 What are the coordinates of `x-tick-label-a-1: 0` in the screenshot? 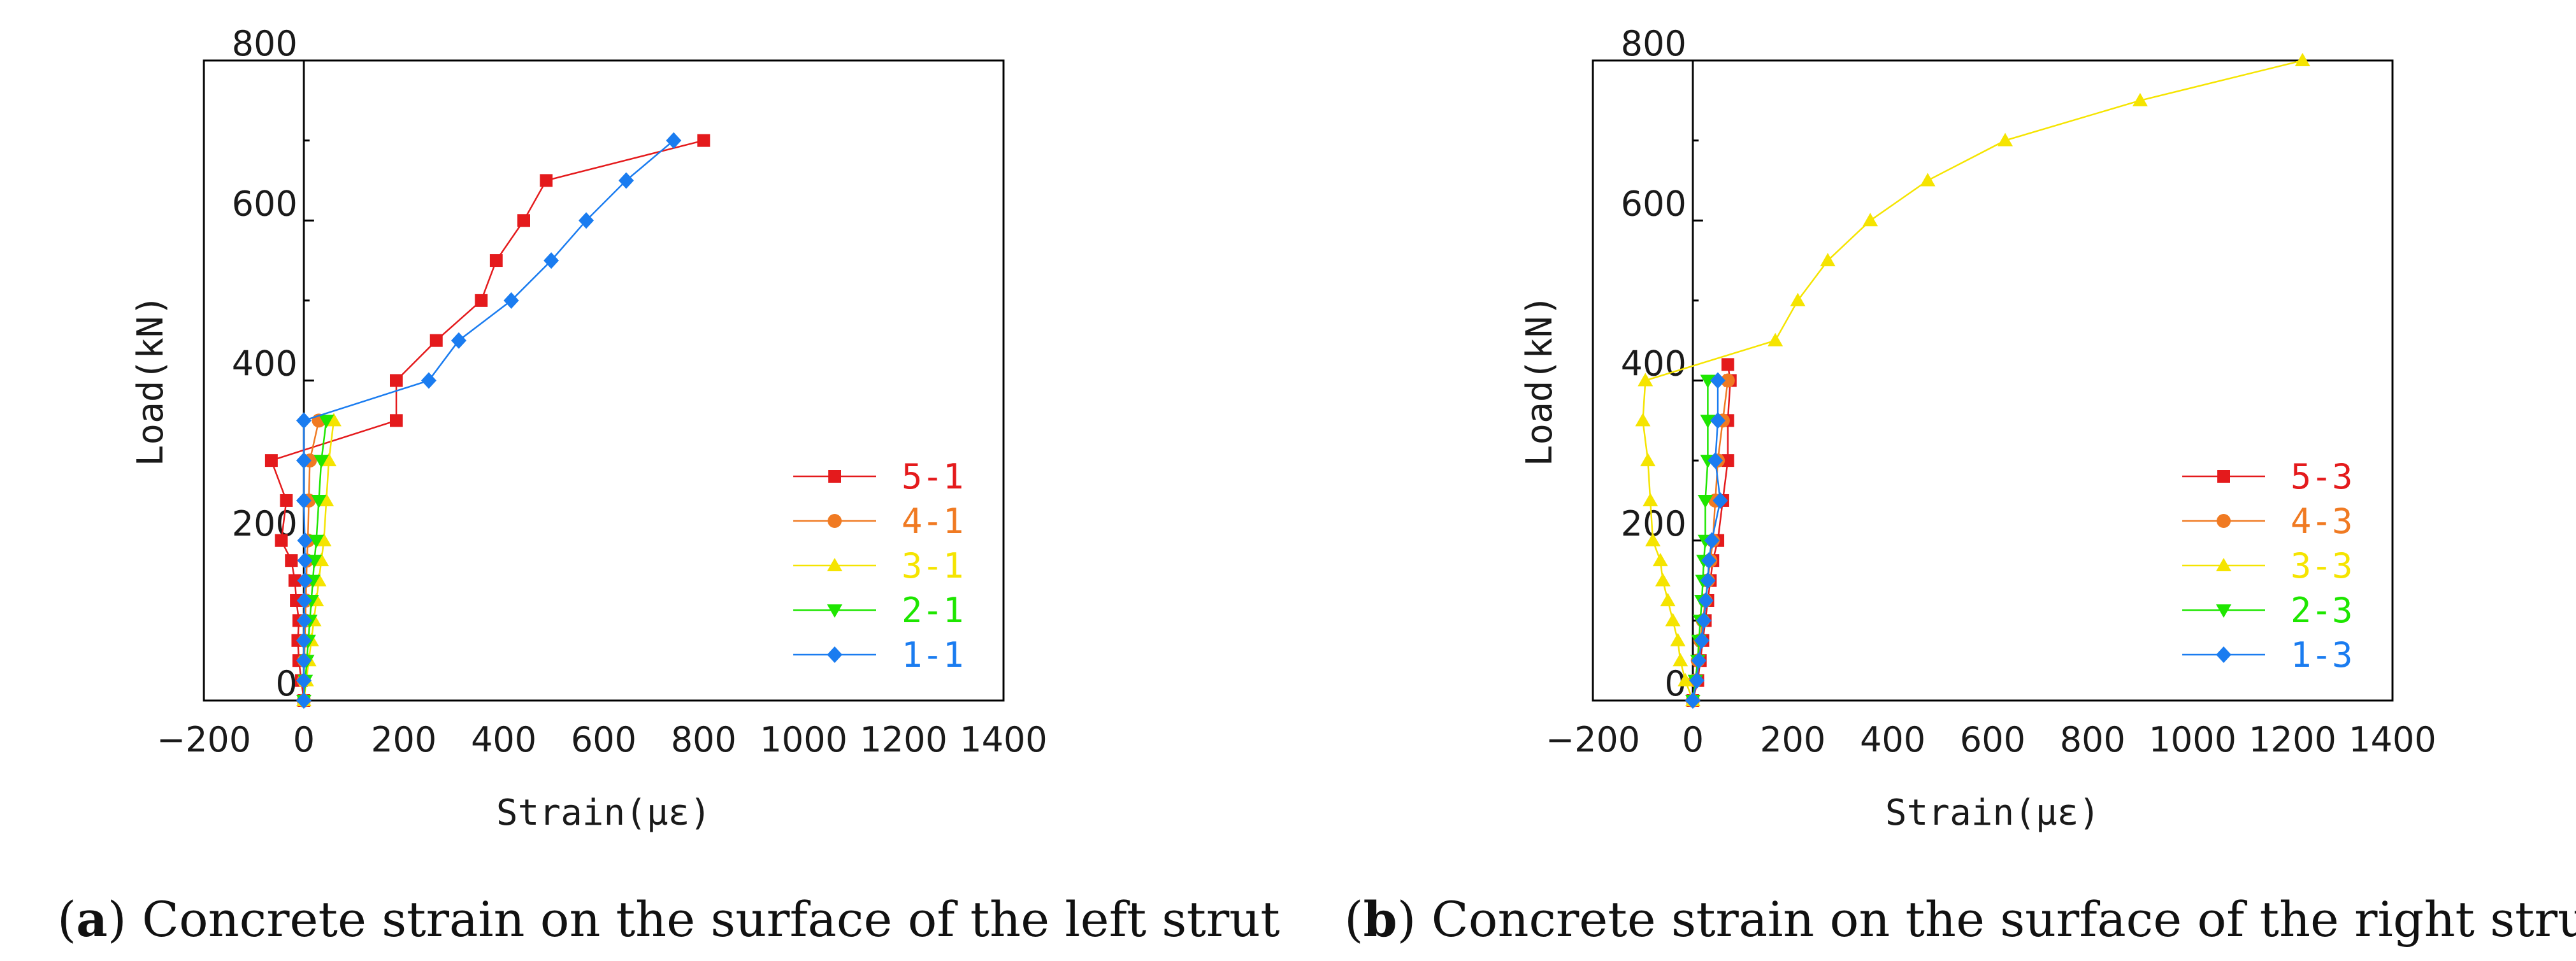 It's located at (304, 740).